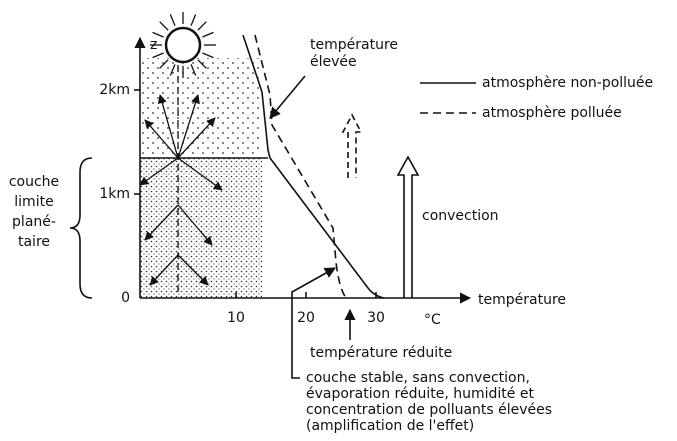 The image size is (677, 441). I want to click on annotation: couche stable, sans convection,, so click(418, 378).